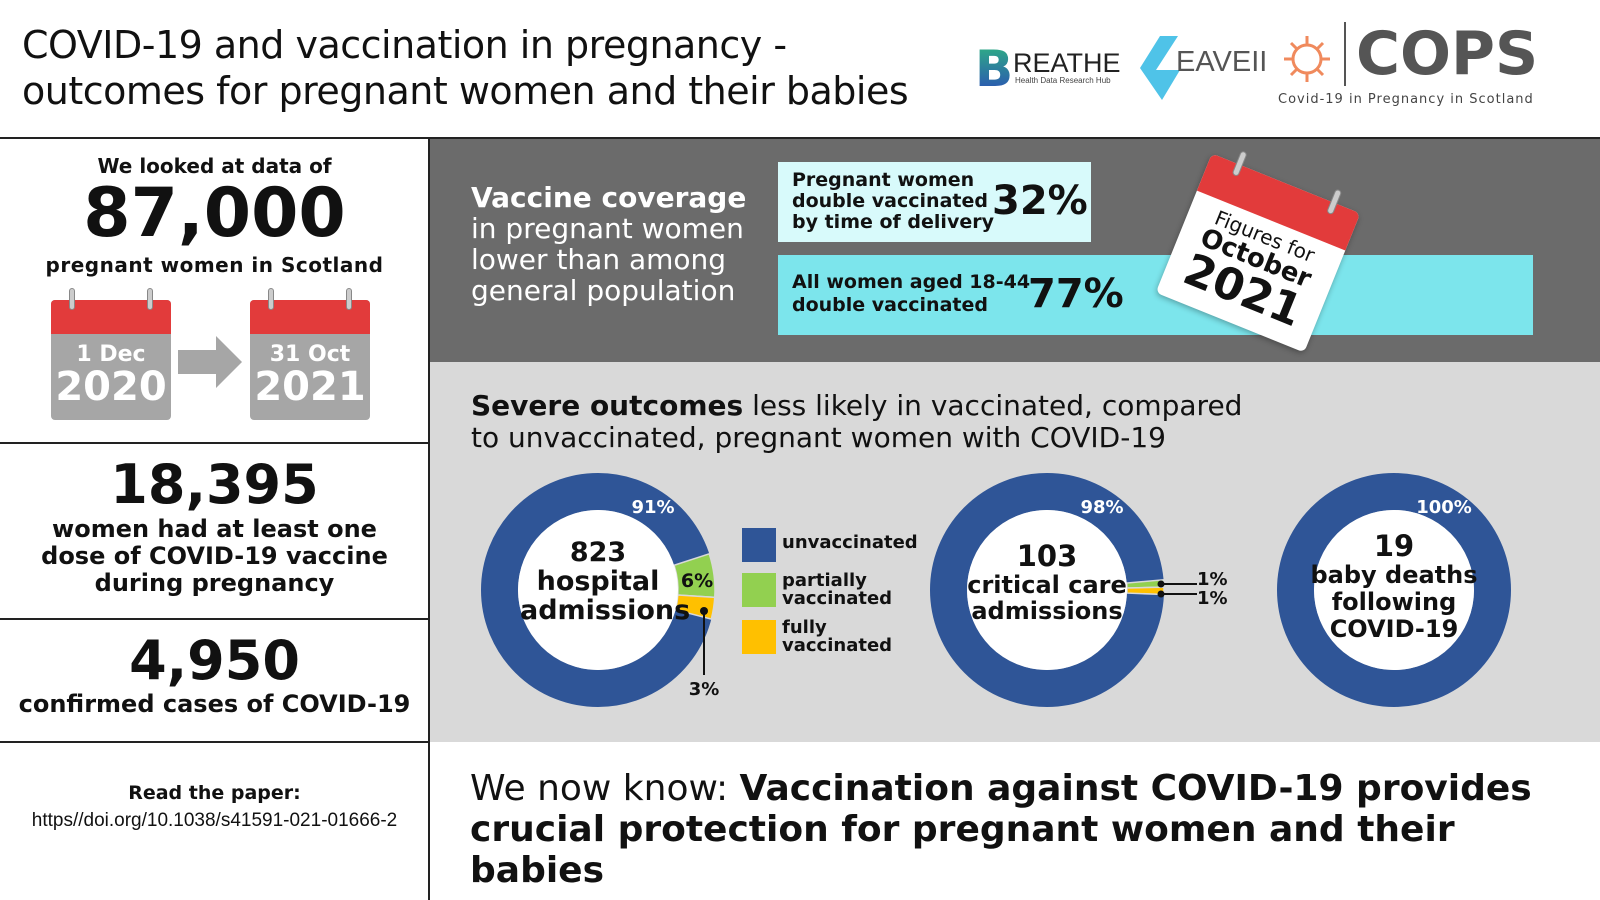  I want to click on vaccinated-label-line: women had at least one, so click(214, 529).